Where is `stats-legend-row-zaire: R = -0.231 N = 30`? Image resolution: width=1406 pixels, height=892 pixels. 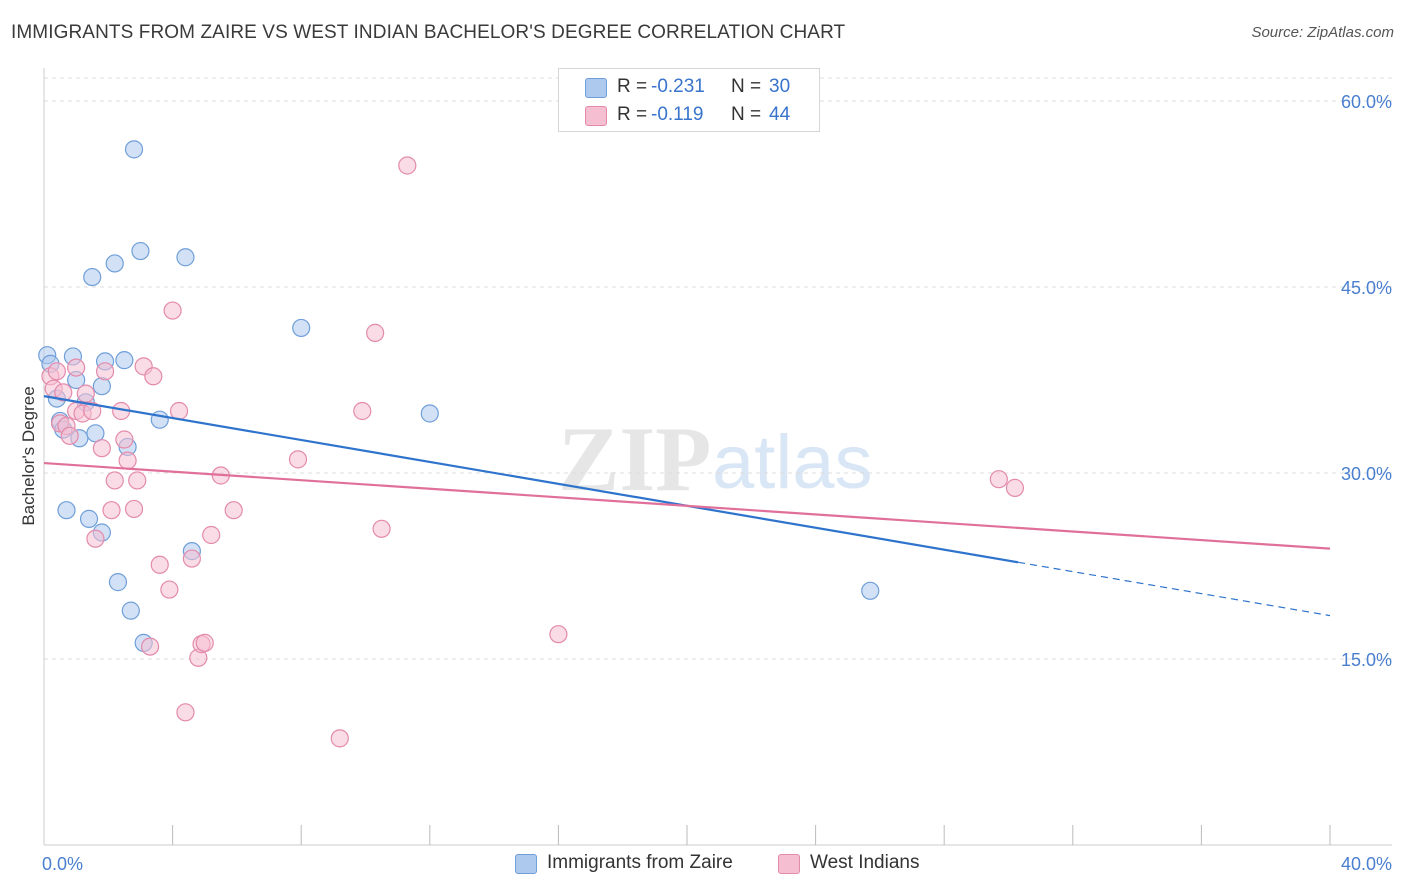
stats-legend-row-zaire: R = -0.231 N = 30 is located at coordinates (689, 87).